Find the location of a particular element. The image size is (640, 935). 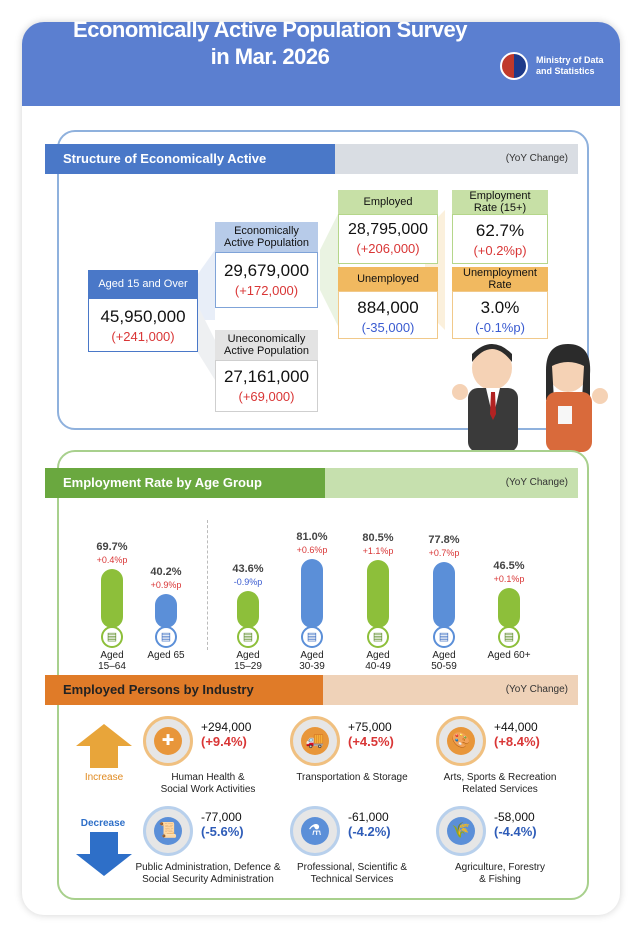

inactive-value: 27,161,000 is located at coordinates (266, 376).